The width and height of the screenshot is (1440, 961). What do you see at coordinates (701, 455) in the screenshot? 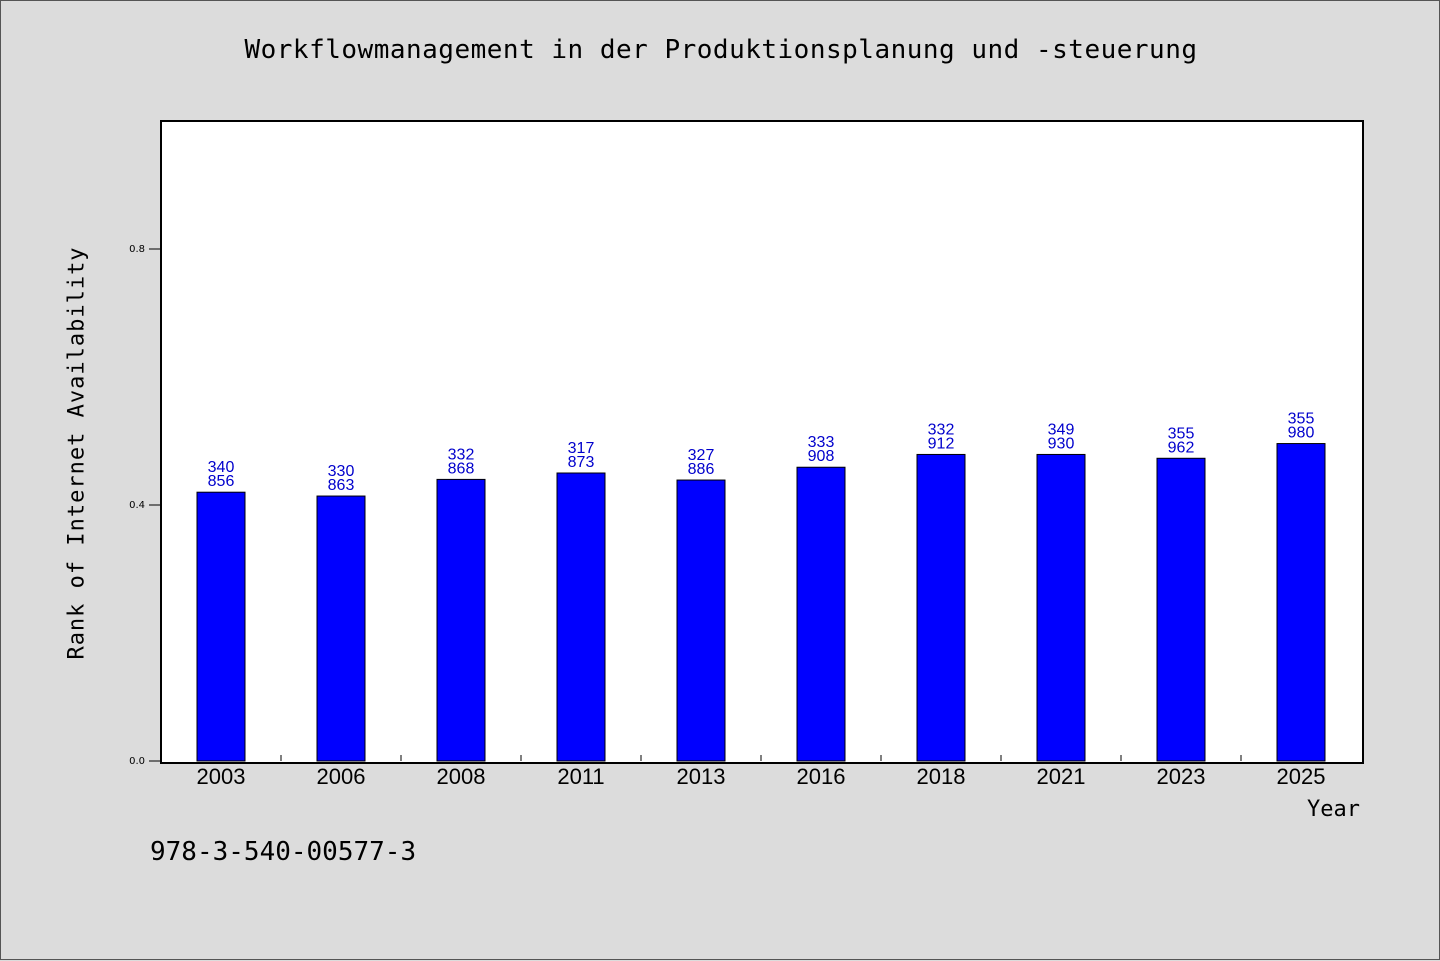
I see `bar-data-label: 327` at bounding box center [701, 455].